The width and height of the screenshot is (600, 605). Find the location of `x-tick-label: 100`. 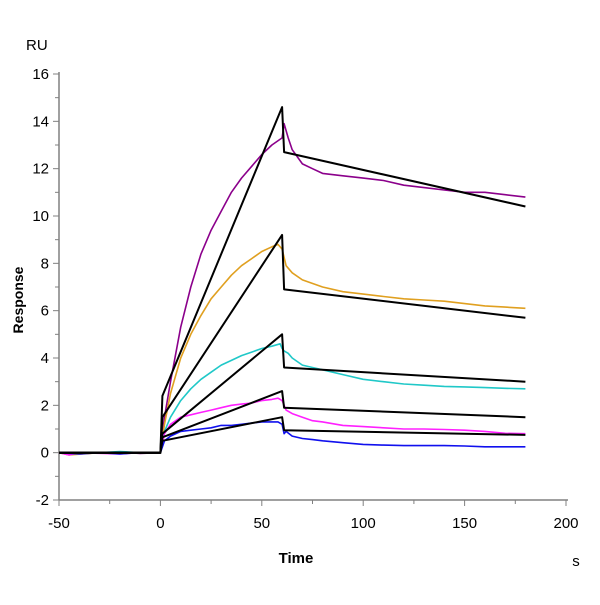

x-tick-label: 100 is located at coordinates (363, 523).